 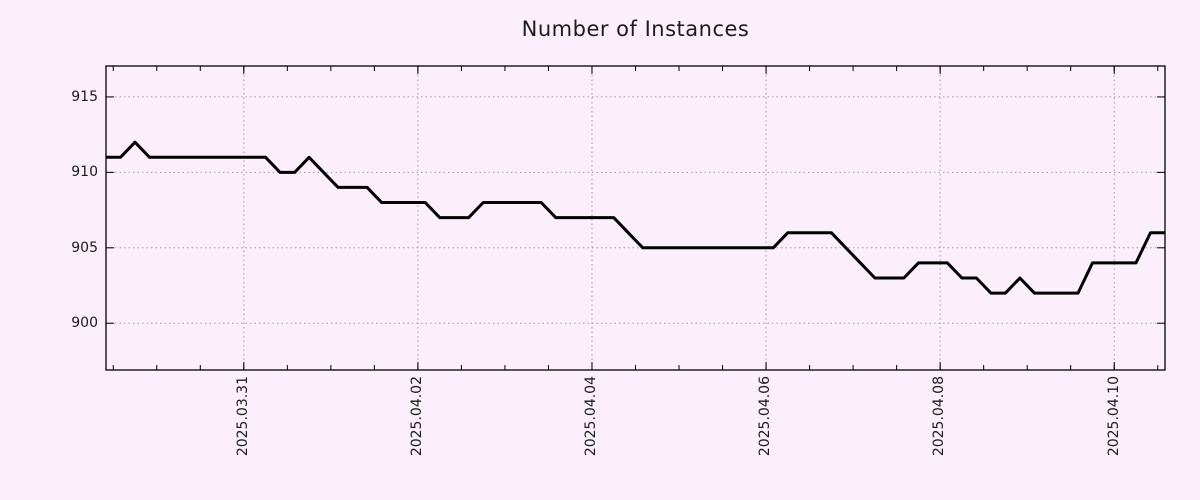 I want to click on y-tick-label: 900, so click(x=84, y=323).